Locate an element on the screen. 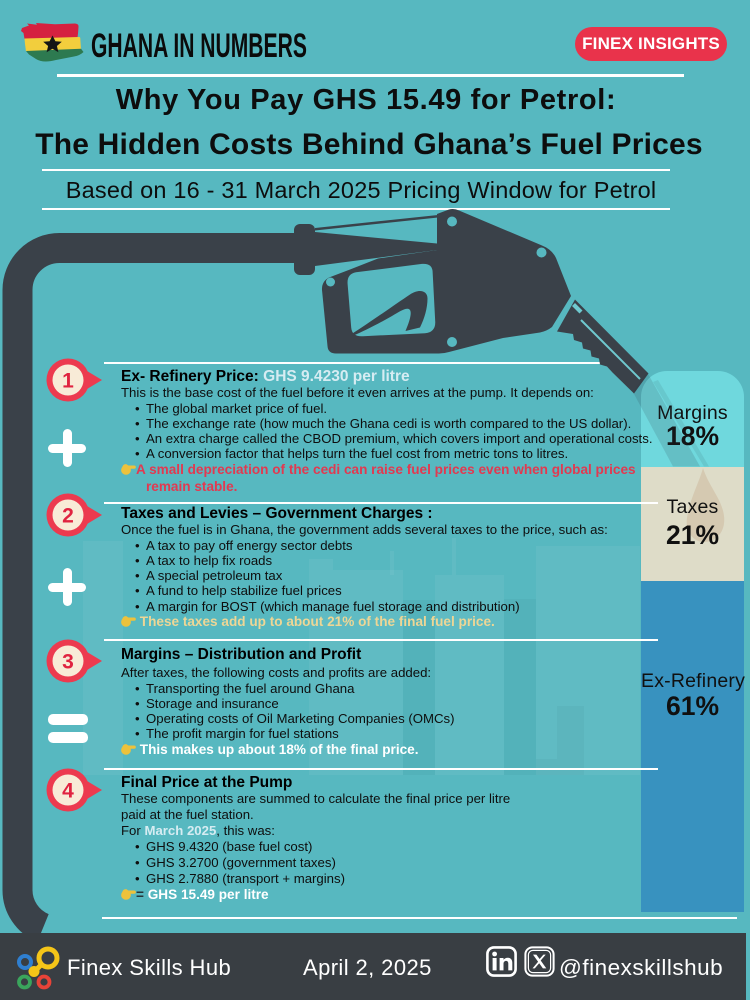 The height and width of the screenshot is (1000, 750). svg-text: 4 is located at coordinates (68, 791).